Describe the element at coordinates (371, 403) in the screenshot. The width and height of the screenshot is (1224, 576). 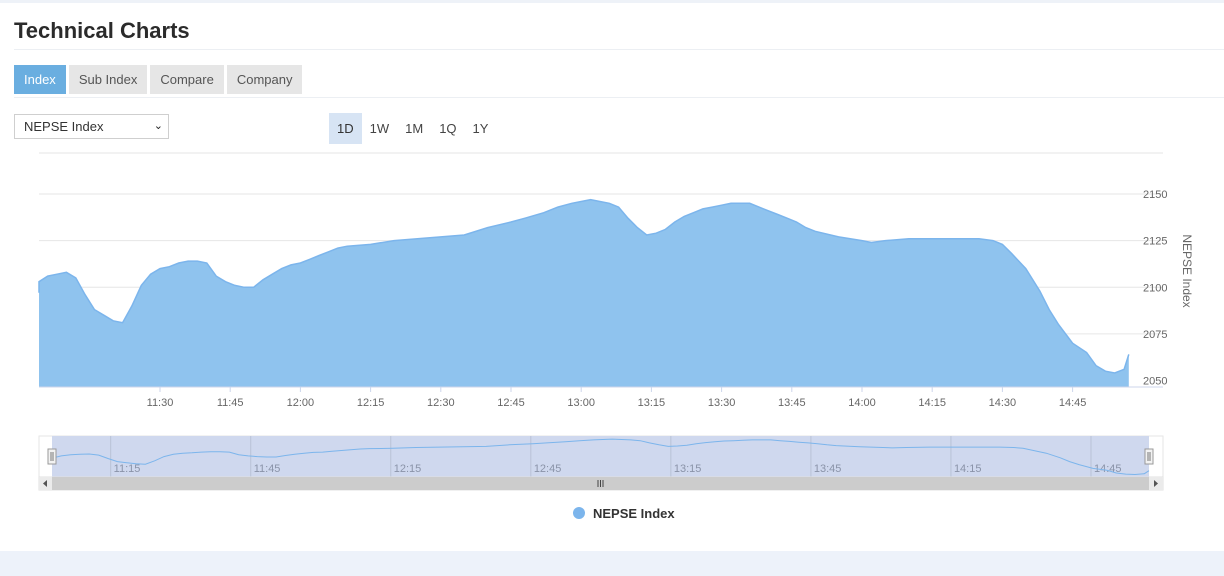
I see `x-tick-label: 12:15` at that location.